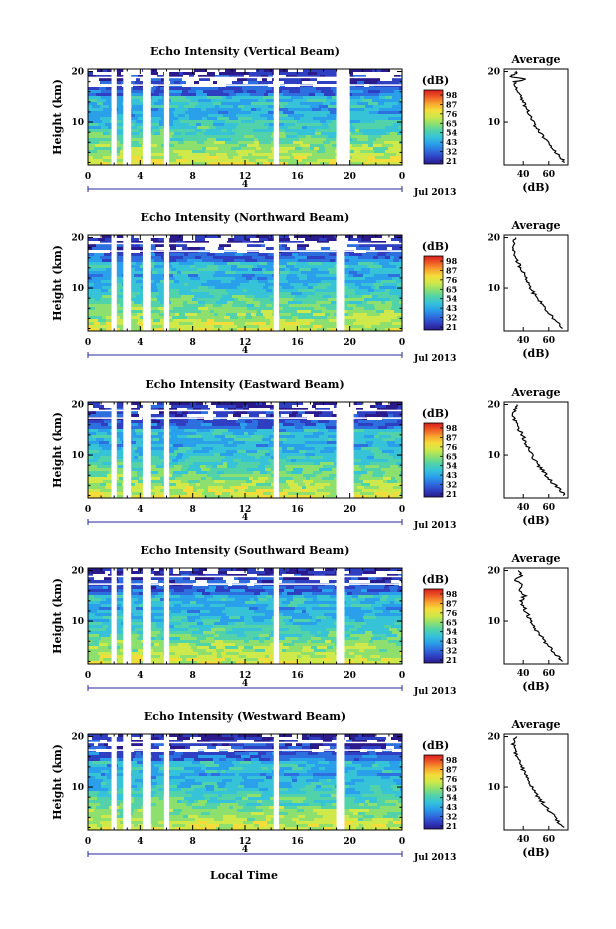 The width and height of the screenshot is (616, 929). I want to click on colorbar, so click(433, 127).